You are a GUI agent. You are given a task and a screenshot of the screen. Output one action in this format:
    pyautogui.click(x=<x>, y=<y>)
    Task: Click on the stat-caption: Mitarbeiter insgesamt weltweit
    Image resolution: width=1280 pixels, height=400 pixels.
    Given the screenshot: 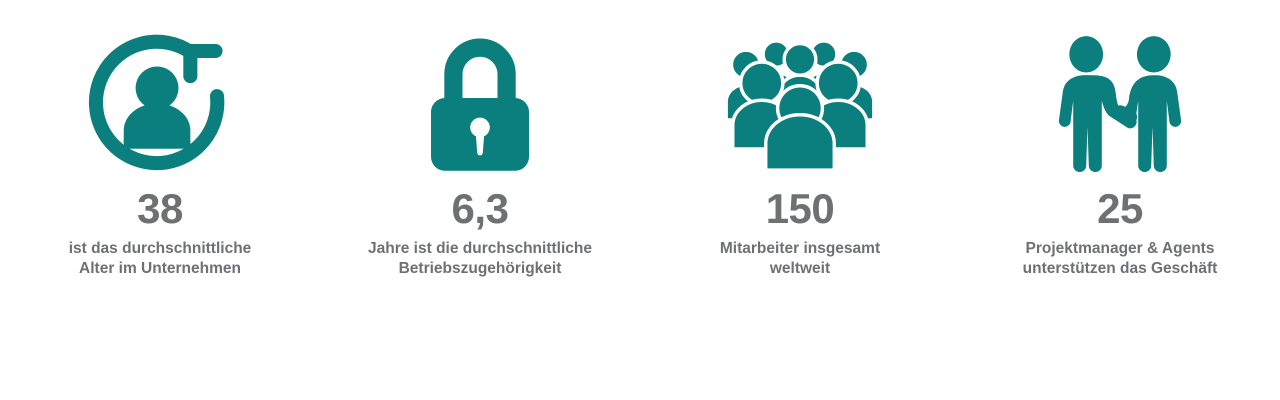 What is the action you would take?
    pyautogui.click(x=800, y=259)
    